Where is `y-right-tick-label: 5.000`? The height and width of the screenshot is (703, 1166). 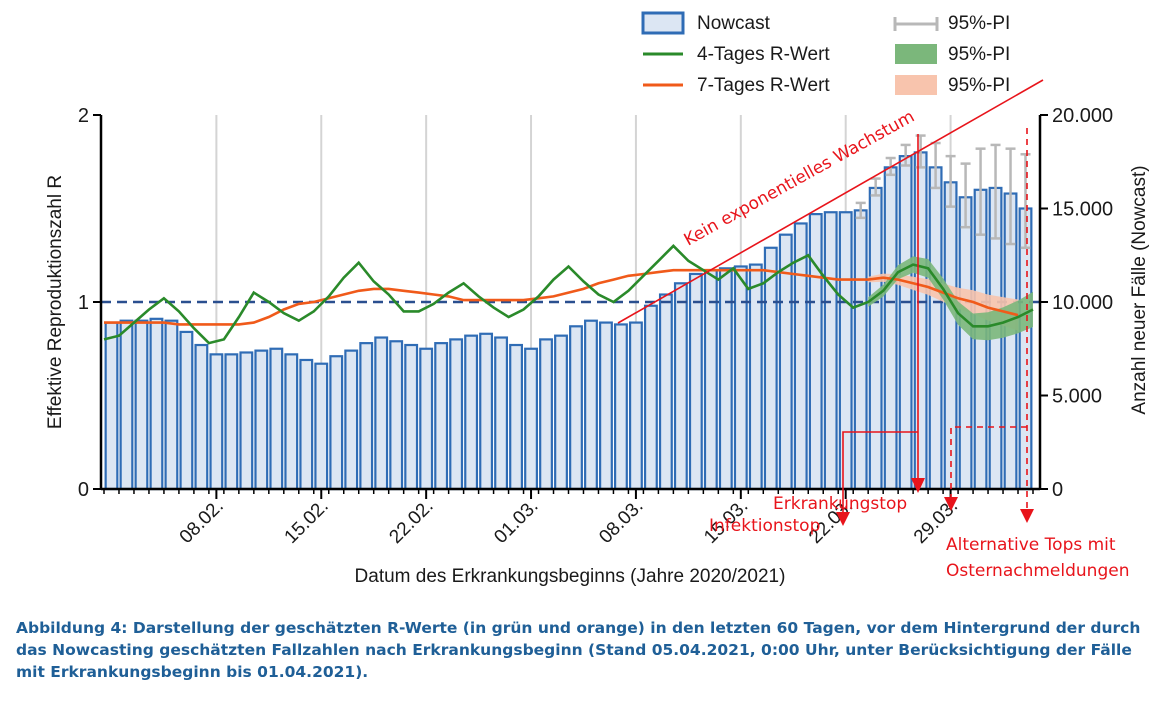
y-right-tick-label: 5.000 is located at coordinates (1077, 397).